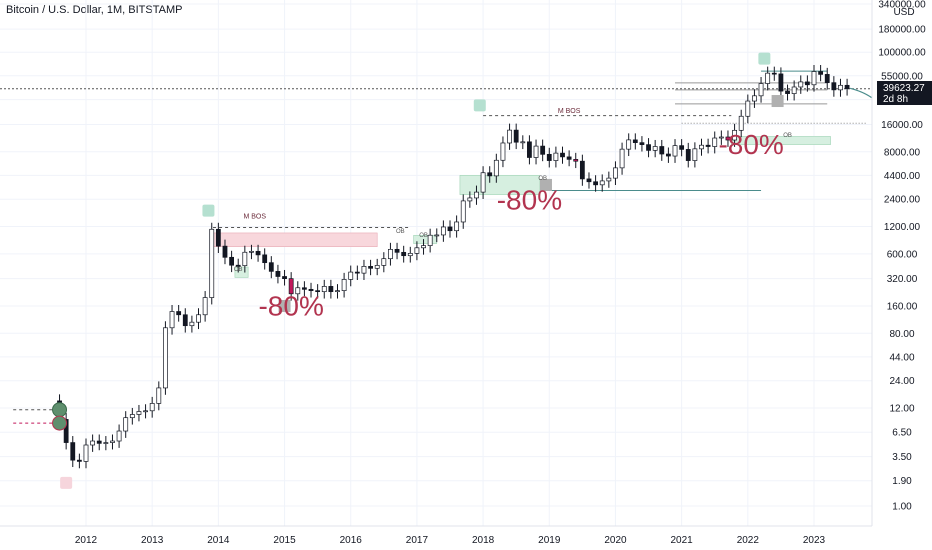  Describe the element at coordinates (94, 10) in the screenshot. I see `symbol-title: Bitcoin / U.S. Dollar, 1M, BITSTAMP` at that location.